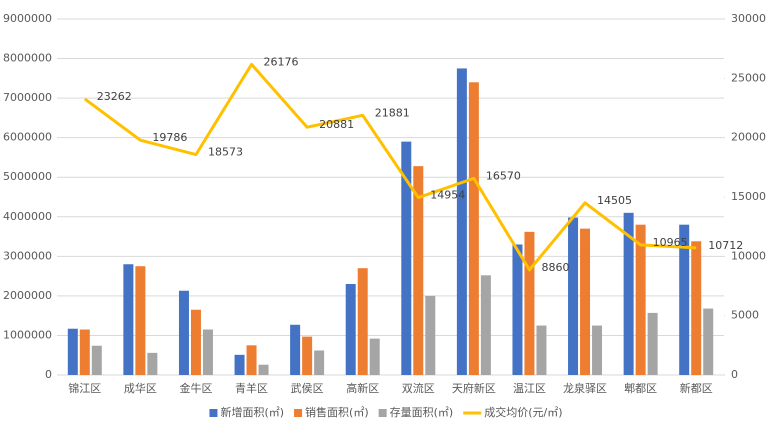 The width and height of the screenshot is (772, 433). Describe the element at coordinates (27, 58) in the screenshot. I see `y-tick-label: 8000000` at that location.